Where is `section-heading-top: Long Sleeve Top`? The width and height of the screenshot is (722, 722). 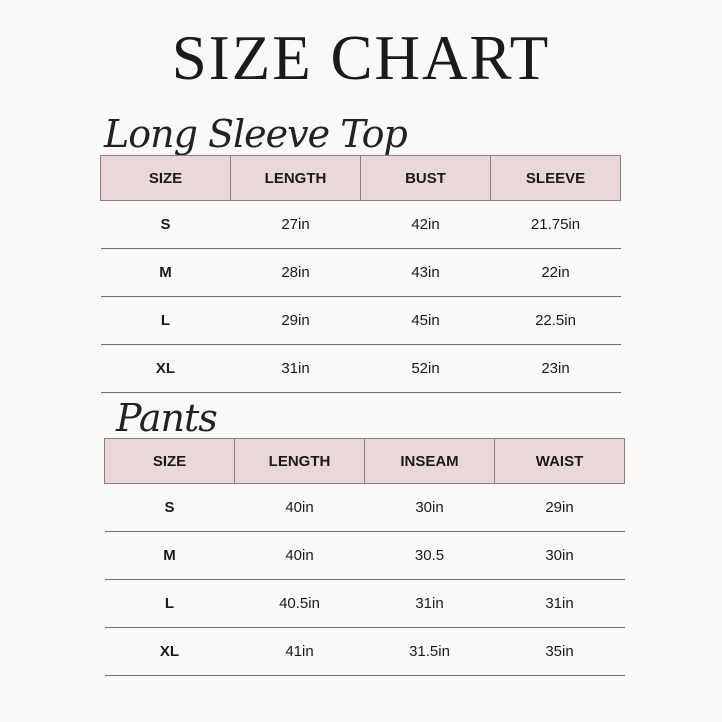 section-heading-top: Long Sleeve Top is located at coordinates (256, 134).